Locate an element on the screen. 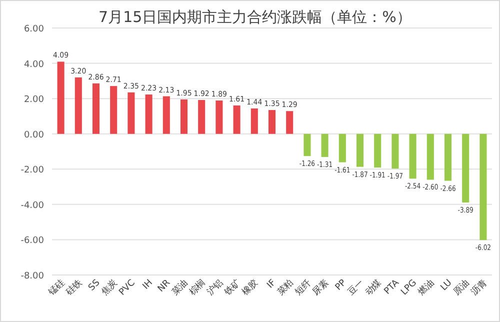 The height and width of the screenshot is (322, 500). x-tick-label: 燃油 is located at coordinates (426, 287).